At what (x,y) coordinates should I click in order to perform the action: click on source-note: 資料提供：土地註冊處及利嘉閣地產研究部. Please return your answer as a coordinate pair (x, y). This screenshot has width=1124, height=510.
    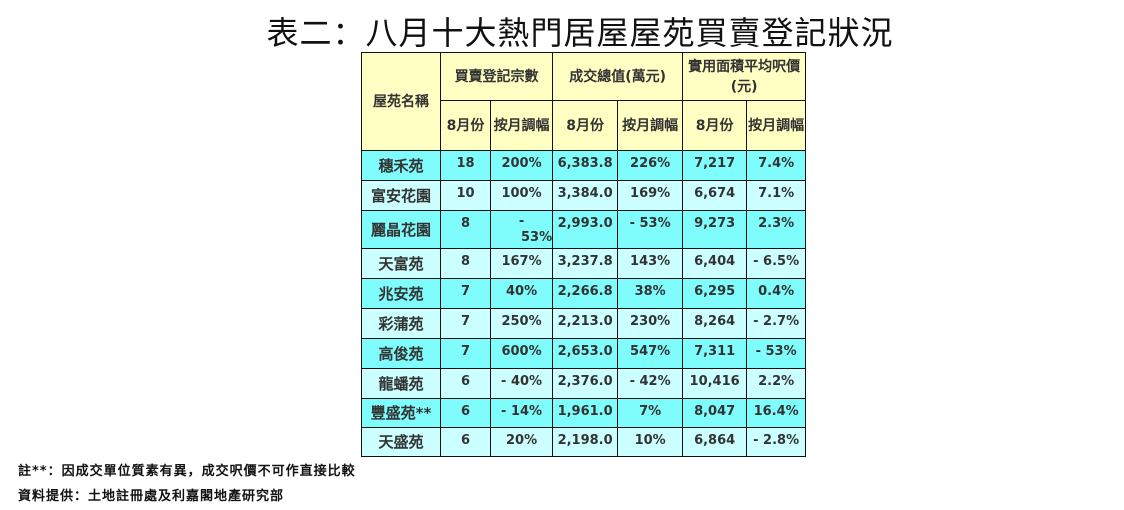
    Looking at the image, I should click on (151, 496).